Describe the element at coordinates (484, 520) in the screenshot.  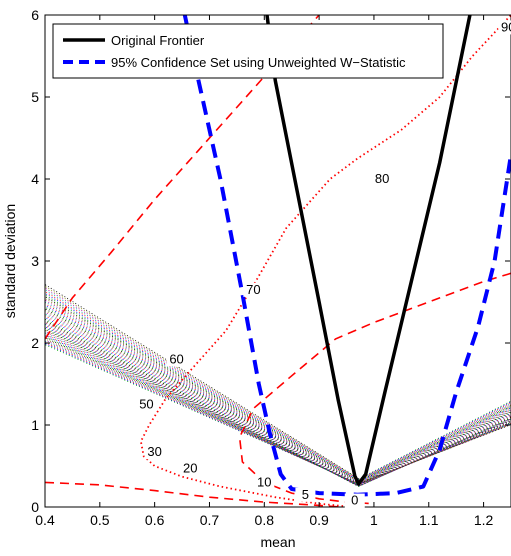
I see `x-tick-label: 1.2` at that location.